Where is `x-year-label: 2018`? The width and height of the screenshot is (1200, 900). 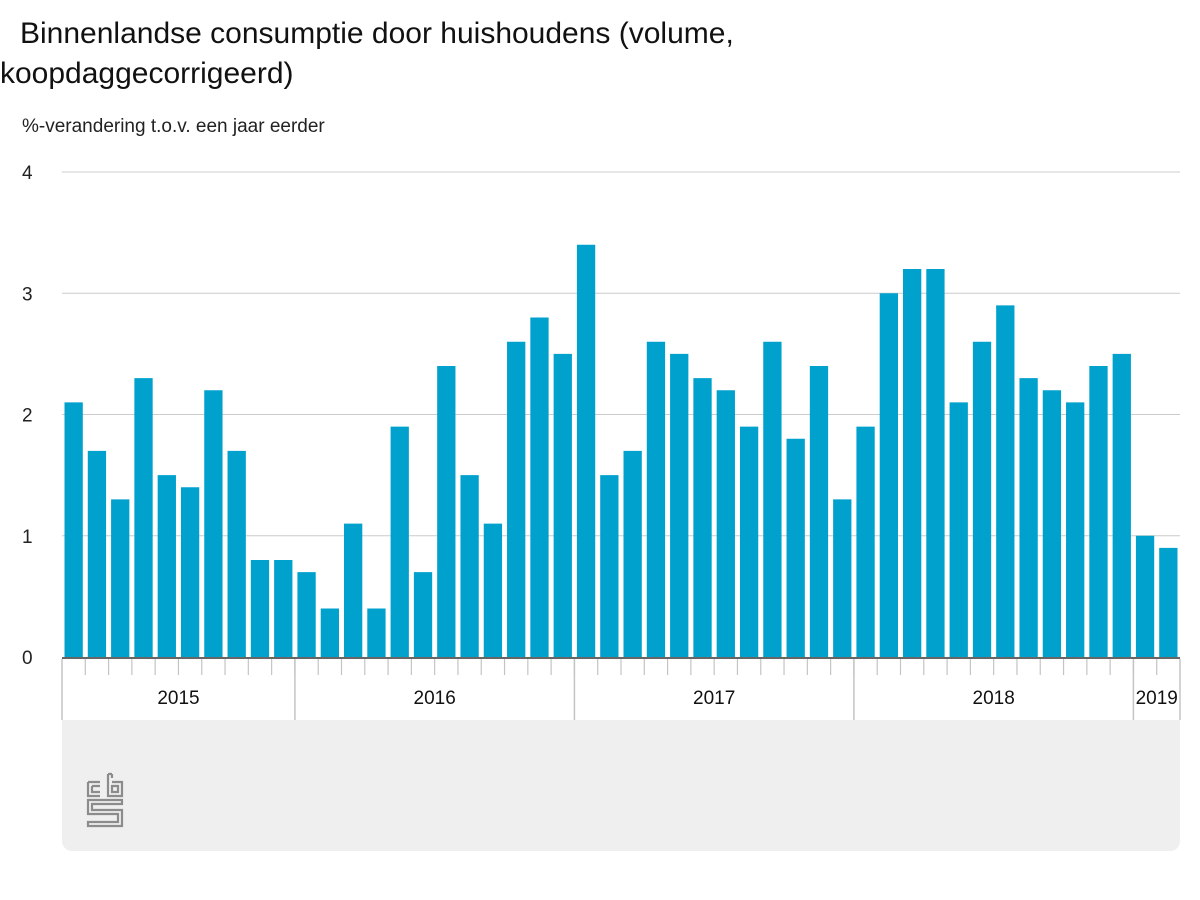 x-year-label: 2018 is located at coordinates (994, 698).